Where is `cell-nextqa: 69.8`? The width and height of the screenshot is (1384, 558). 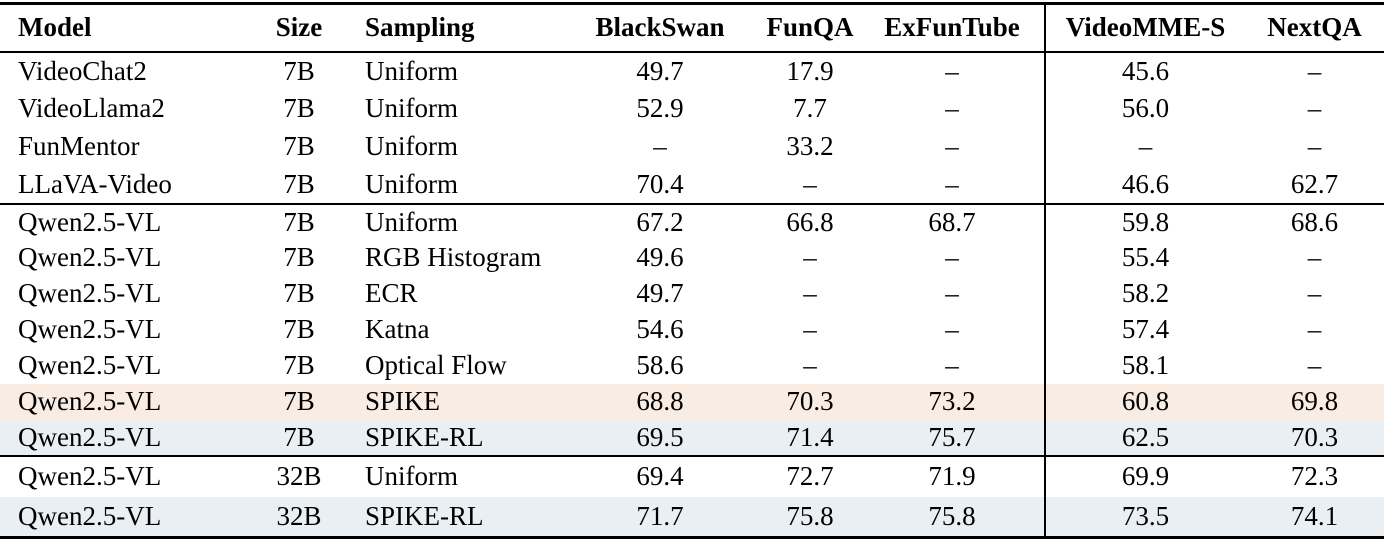 cell-nextqa: 69.8 is located at coordinates (1314, 401).